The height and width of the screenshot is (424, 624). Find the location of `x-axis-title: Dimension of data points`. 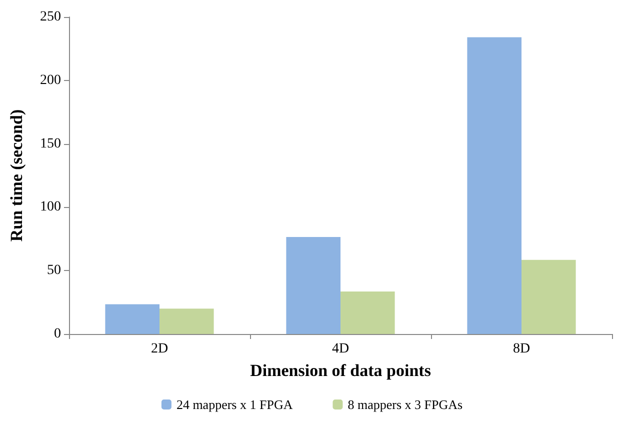

x-axis-title: Dimension of data points is located at coordinates (341, 370).